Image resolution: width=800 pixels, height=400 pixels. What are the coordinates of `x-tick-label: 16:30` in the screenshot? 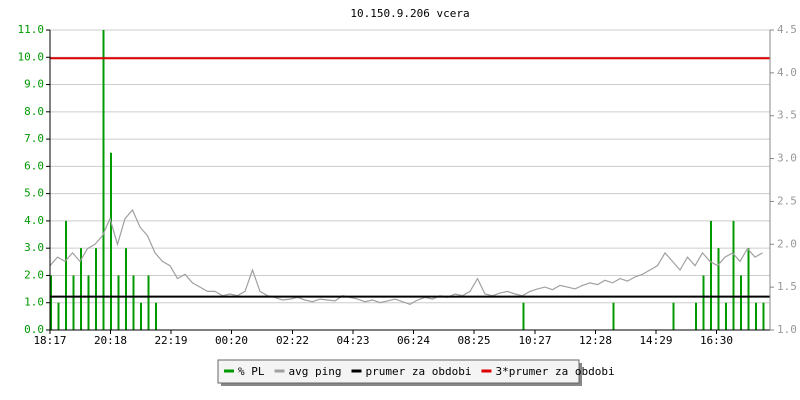 It's located at (716, 340).